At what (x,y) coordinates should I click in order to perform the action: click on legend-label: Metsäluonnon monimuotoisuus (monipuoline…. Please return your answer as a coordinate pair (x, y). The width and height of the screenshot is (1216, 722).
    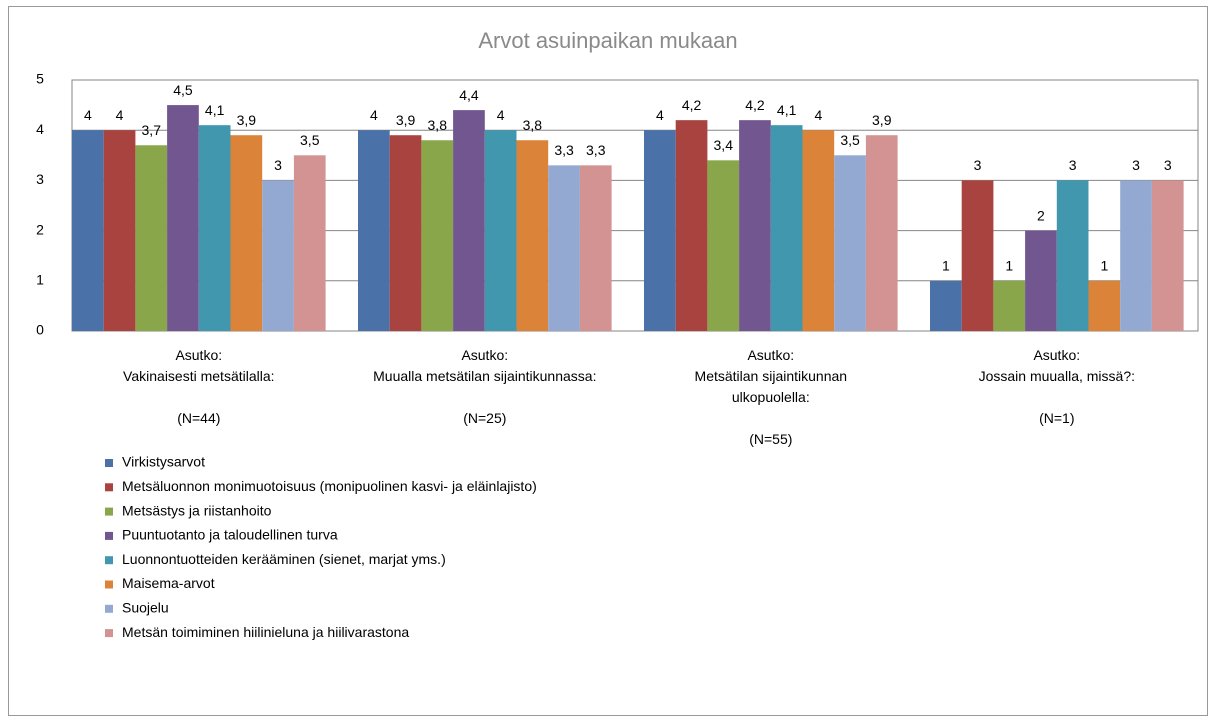
    Looking at the image, I should click on (329, 486).